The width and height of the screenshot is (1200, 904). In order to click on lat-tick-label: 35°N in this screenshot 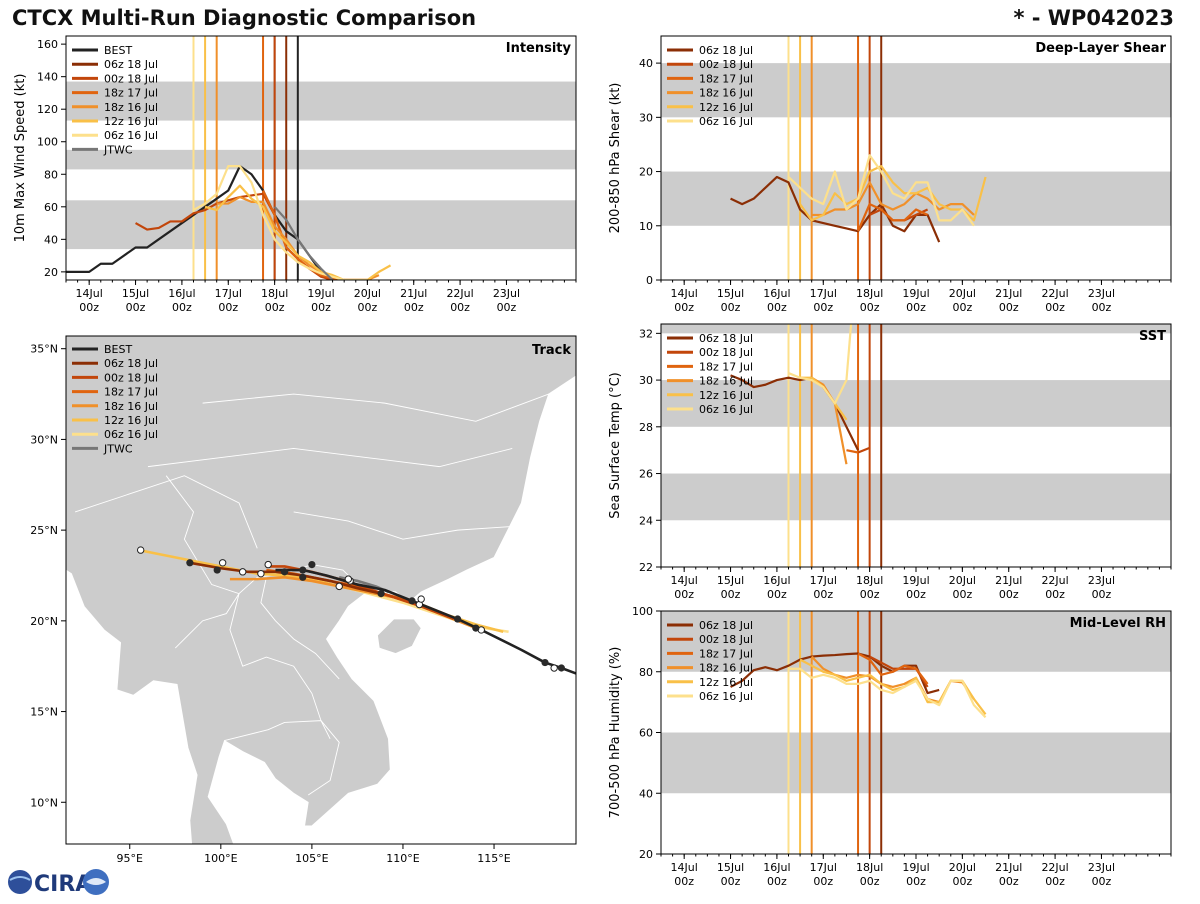, I will do `click(44, 349)`.